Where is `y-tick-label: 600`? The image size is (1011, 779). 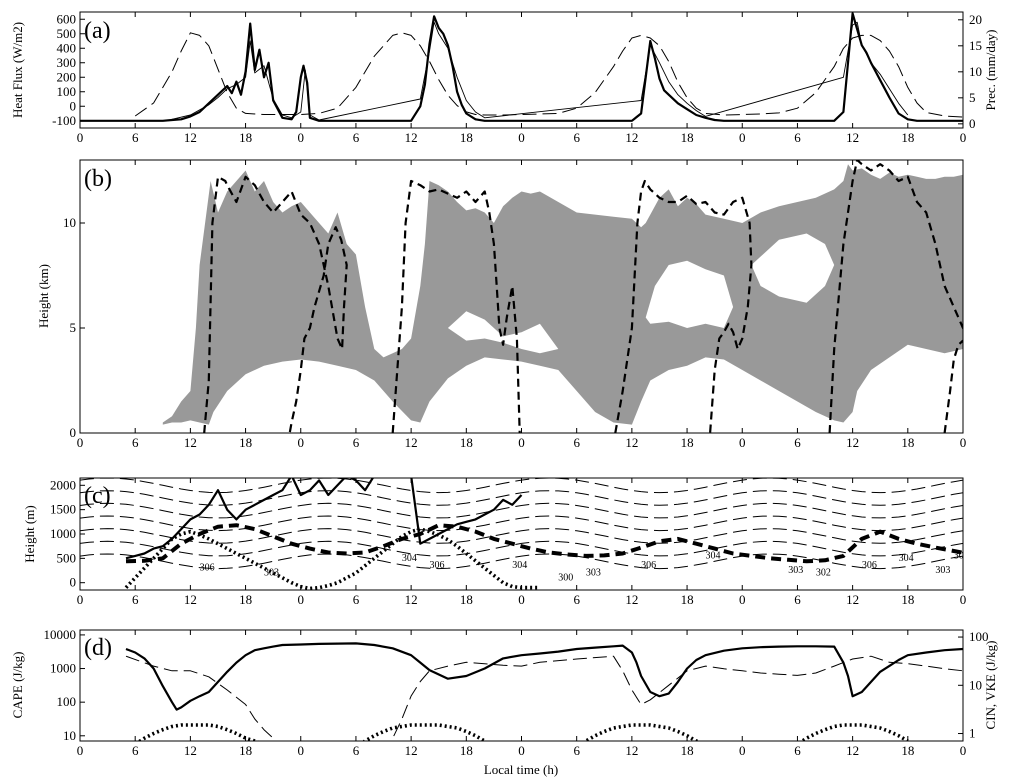 y-tick-label: 600 is located at coordinates (67, 18).